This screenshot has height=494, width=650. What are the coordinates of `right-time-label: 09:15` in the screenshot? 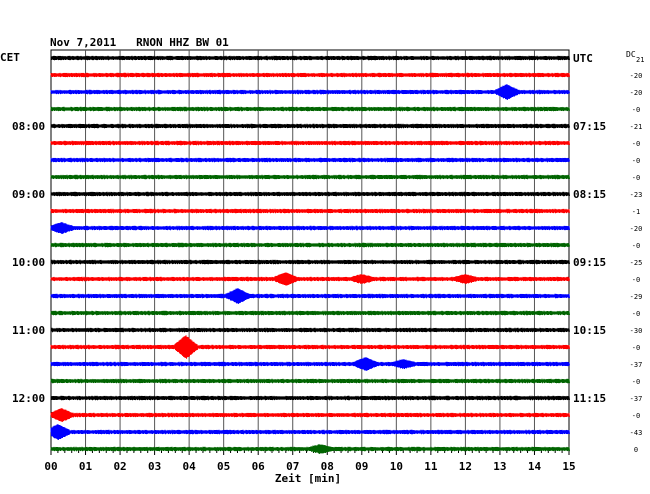 It's located at (589, 262).